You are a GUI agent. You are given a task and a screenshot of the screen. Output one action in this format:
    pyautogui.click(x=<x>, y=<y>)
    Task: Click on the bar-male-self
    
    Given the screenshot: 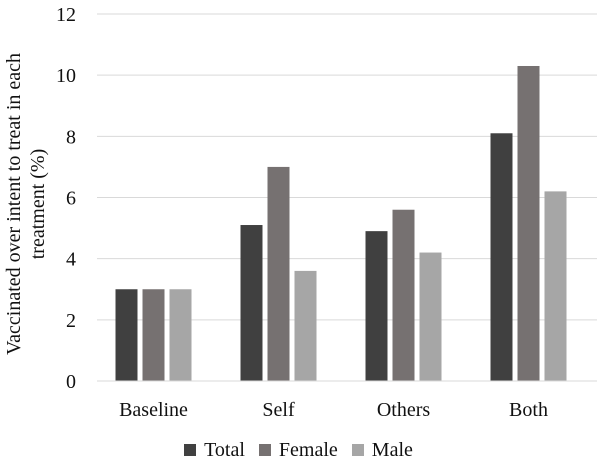 What is the action you would take?
    pyautogui.click(x=305, y=325)
    